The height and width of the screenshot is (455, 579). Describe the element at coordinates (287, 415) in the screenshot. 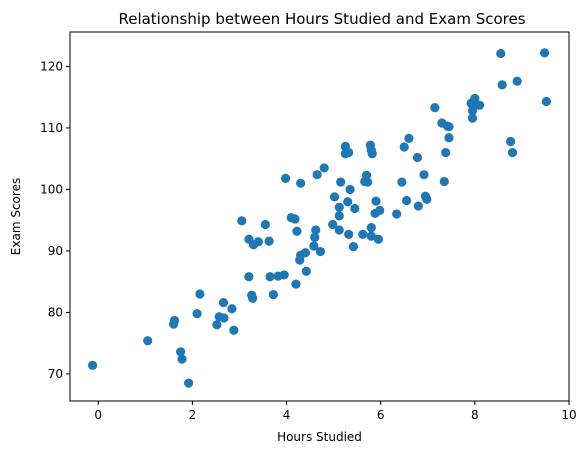

I see `x-tick-label: 4` at that location.